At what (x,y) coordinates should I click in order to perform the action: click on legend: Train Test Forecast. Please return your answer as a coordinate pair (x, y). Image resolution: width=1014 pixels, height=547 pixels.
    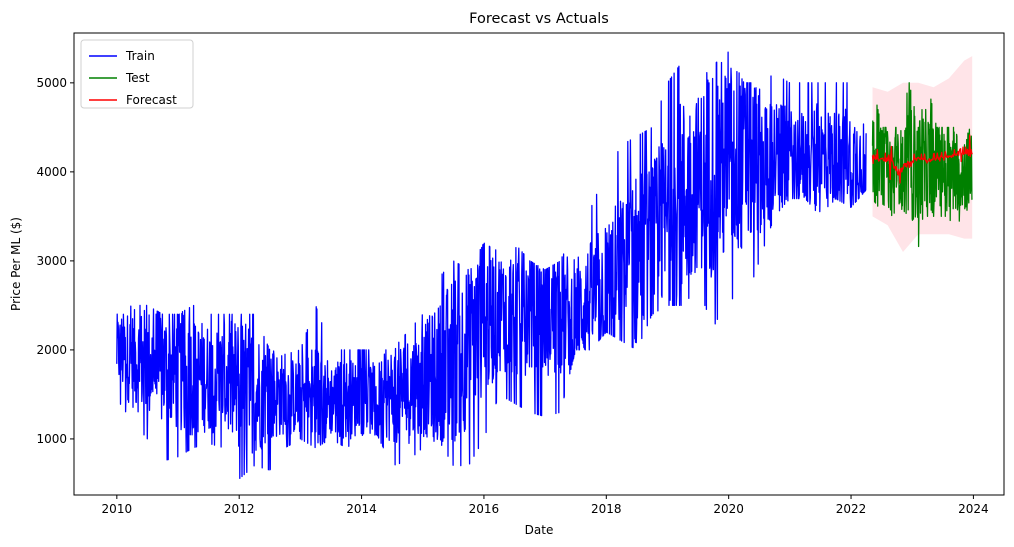
    Looking at the image, I should click on (137, 74).